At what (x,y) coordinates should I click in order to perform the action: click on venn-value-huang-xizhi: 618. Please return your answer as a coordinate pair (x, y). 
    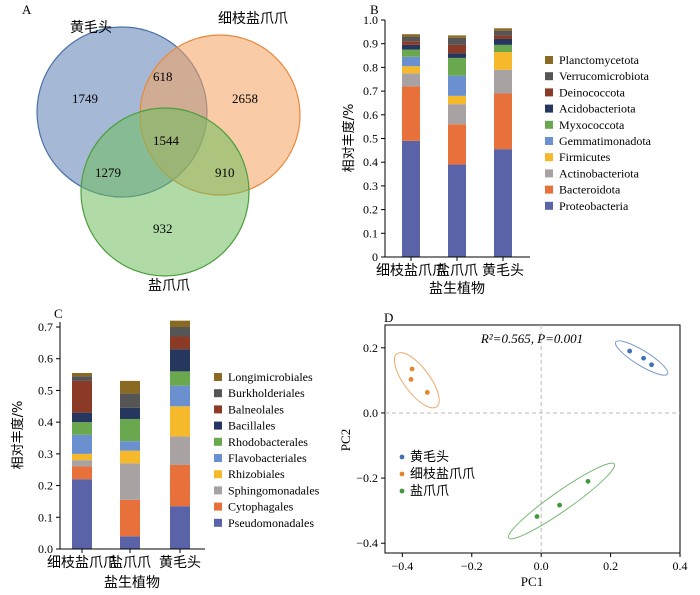
    Looking at the image, I should click on (163, 76).